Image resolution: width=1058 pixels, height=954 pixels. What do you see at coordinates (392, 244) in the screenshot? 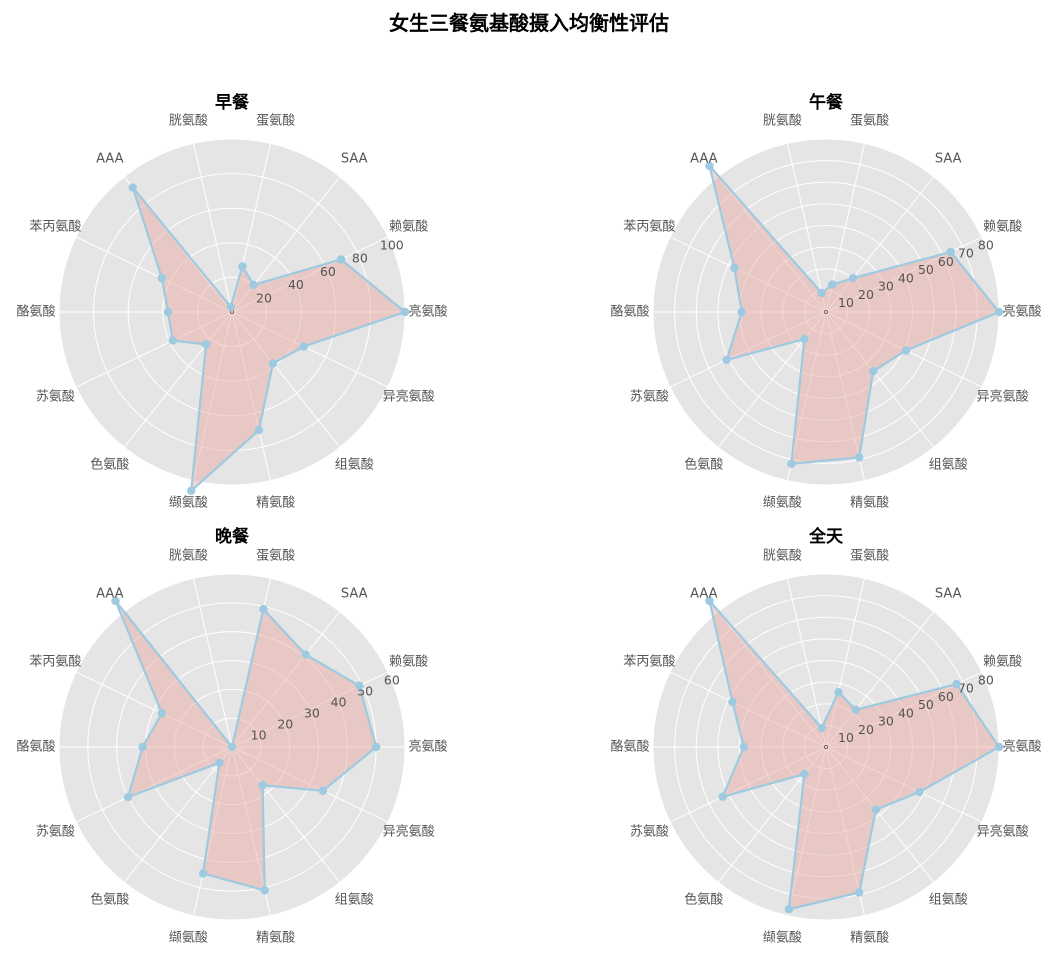
I see `radial-tick-label: 100` at bounding box center [392, 244].